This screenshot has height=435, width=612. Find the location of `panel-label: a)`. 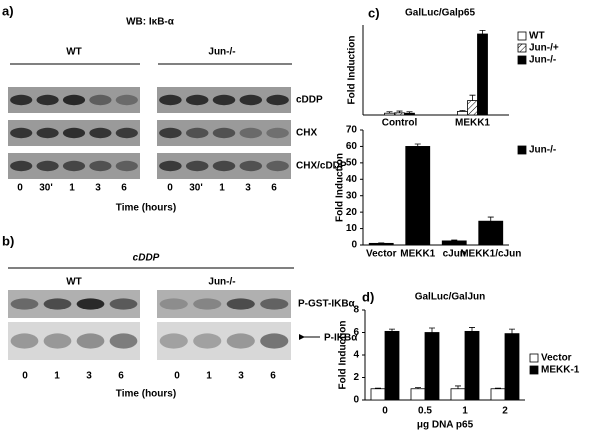

panel-label: a) is located at coordinates (8, 10).